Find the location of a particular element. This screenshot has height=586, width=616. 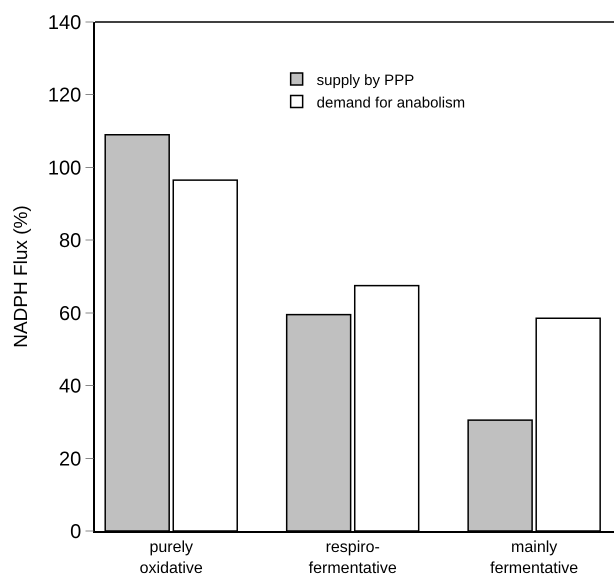

y-tick-label: 80 is located at coordinates (70, 241).